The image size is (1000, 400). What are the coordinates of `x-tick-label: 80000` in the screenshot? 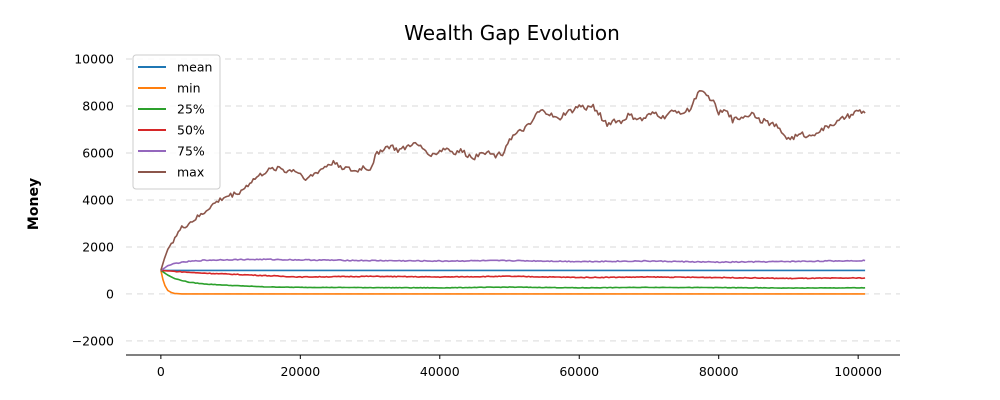 It's located at (719, 371).